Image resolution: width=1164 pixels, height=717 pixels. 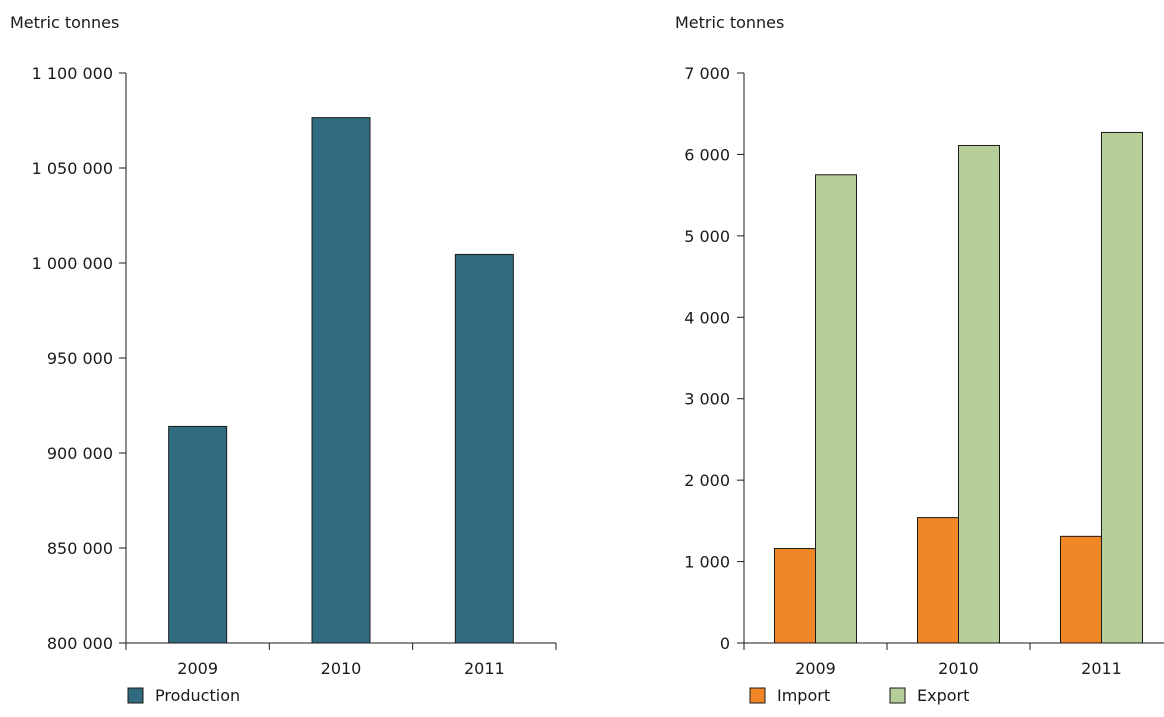 What do you see at coordinates (958, 668) in the screenshot?
I see `trade-x-tick-label: 2010` at bounding box center [958, 668].